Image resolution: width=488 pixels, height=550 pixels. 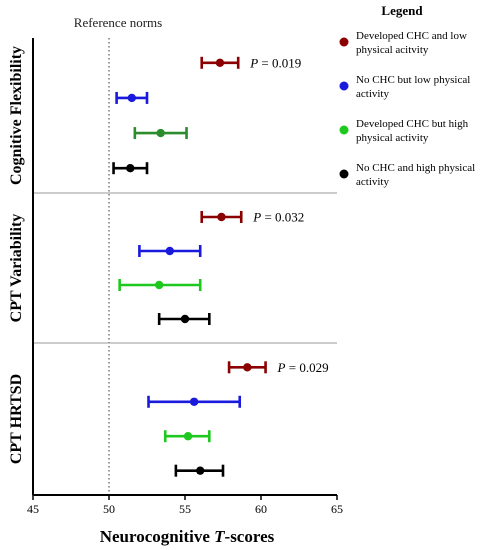 I want to click on legend-text: physical acitvity, so click(x=392, y=50).